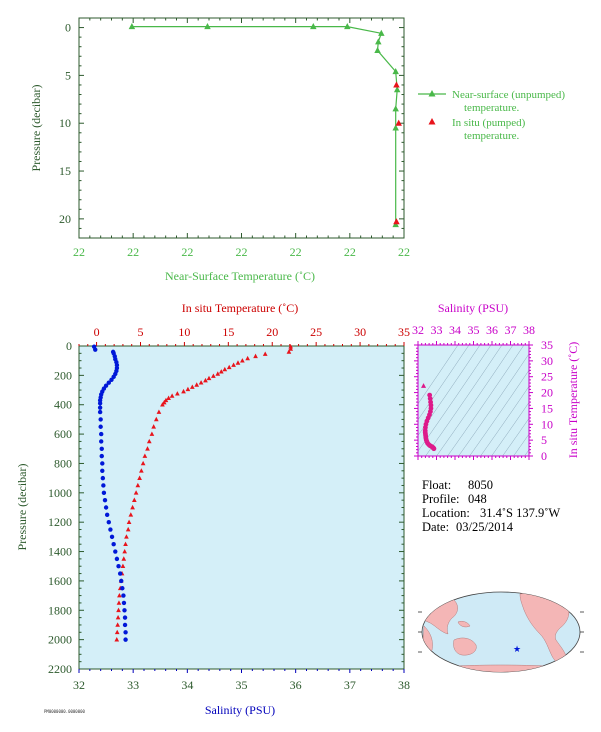 The image size is (601, 732). I want to click on profile-row: Profile: 048, so click(491, 499).